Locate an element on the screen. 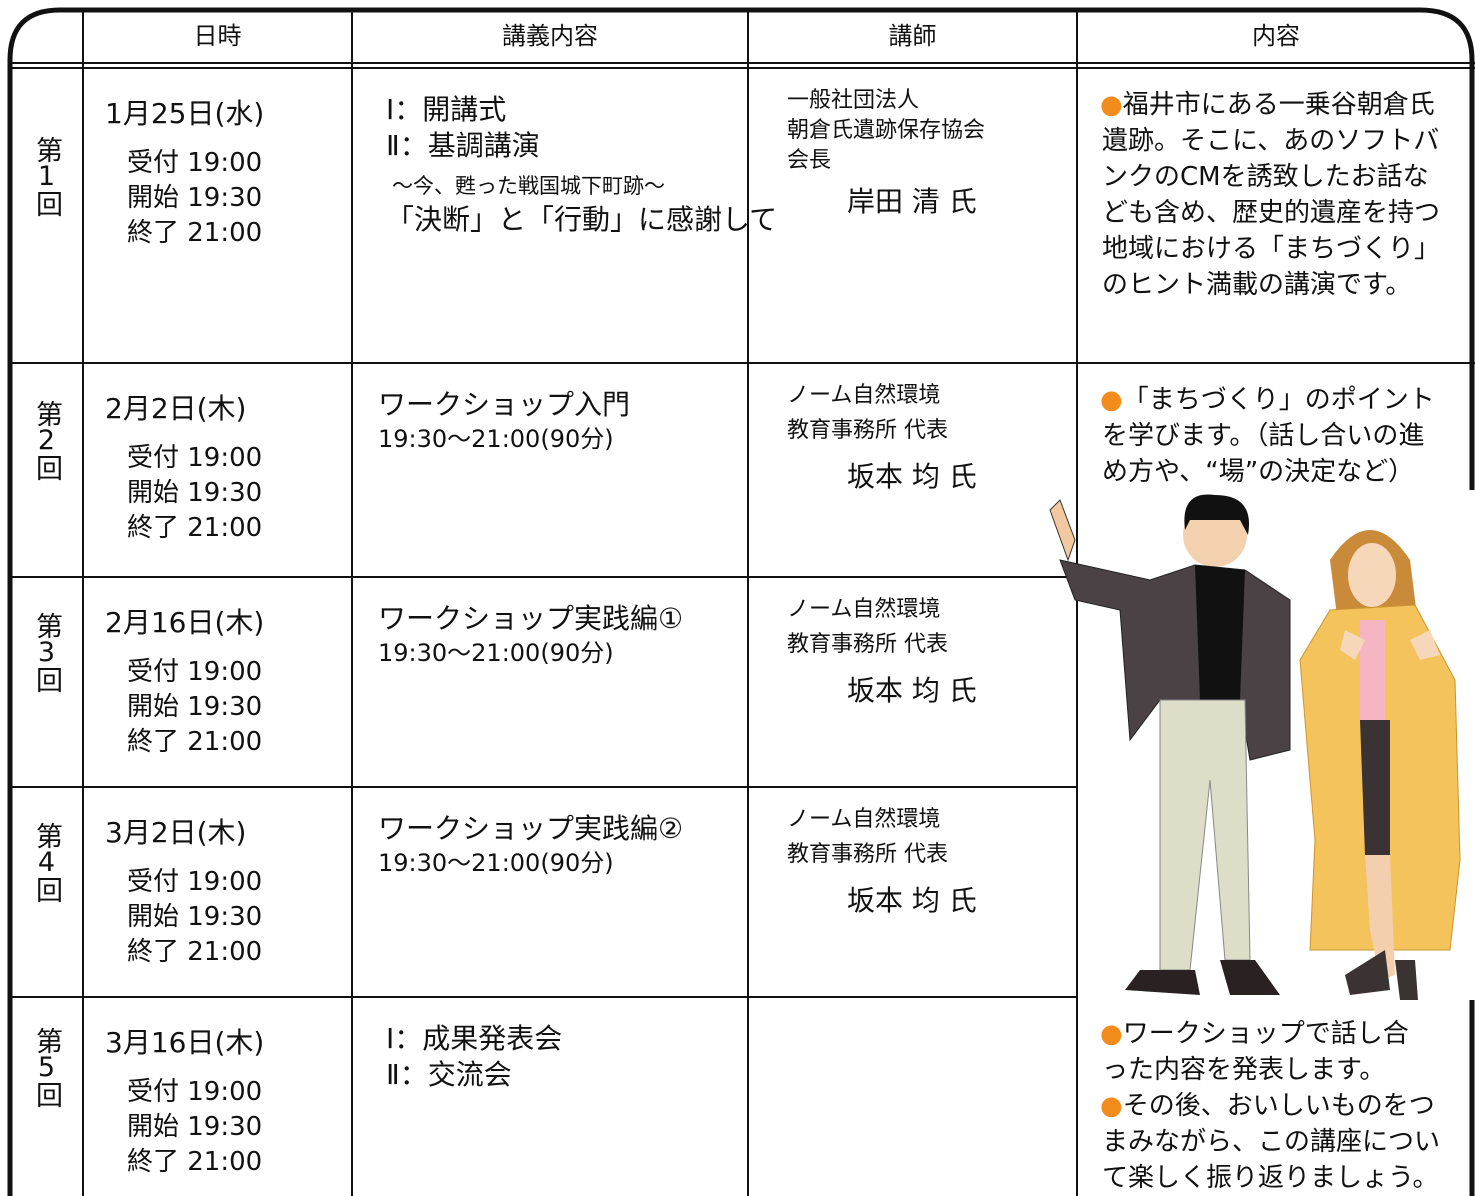  content-line-text: を学びます。（話し合いの進 is located at coordinates (1263, 436).